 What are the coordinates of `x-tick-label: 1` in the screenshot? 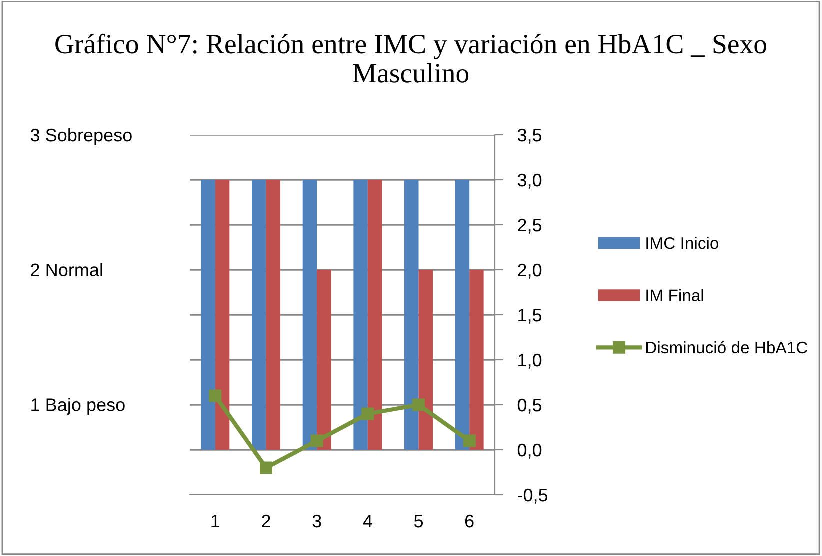 It's located at (216, 521).